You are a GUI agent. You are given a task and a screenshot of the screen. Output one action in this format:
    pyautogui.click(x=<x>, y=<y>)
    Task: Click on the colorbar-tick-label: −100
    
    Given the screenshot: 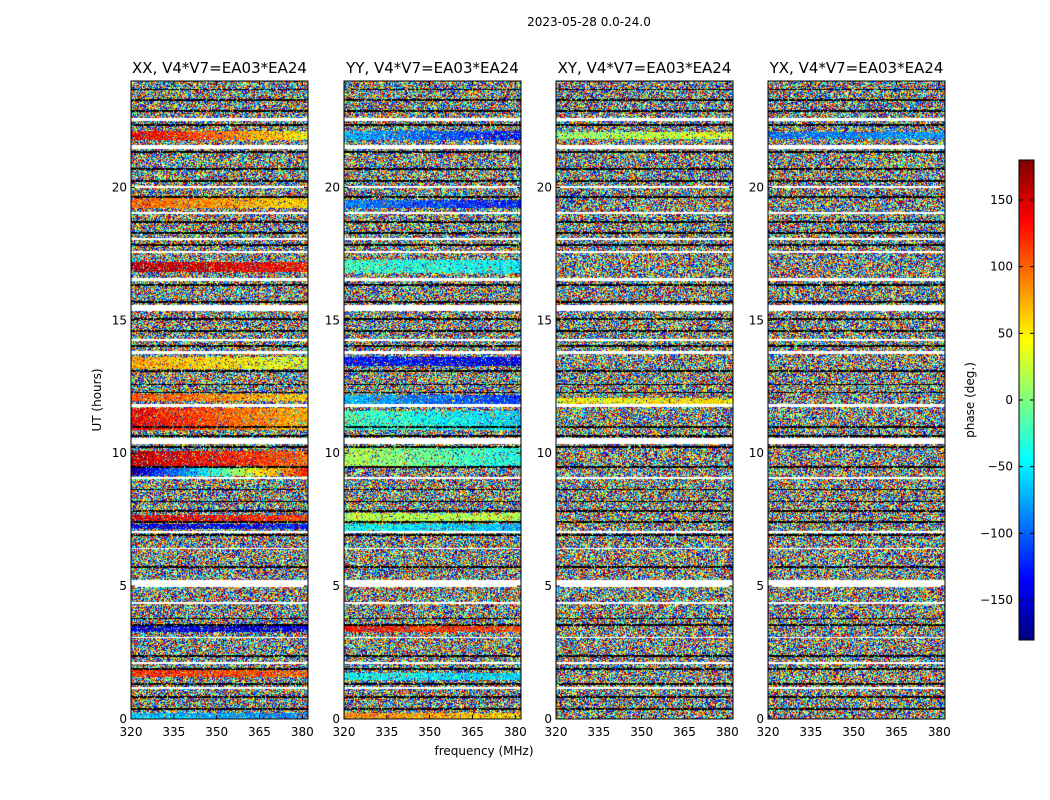 What is the action you would take?
    pyautogui.click(x=996, y=533)
    